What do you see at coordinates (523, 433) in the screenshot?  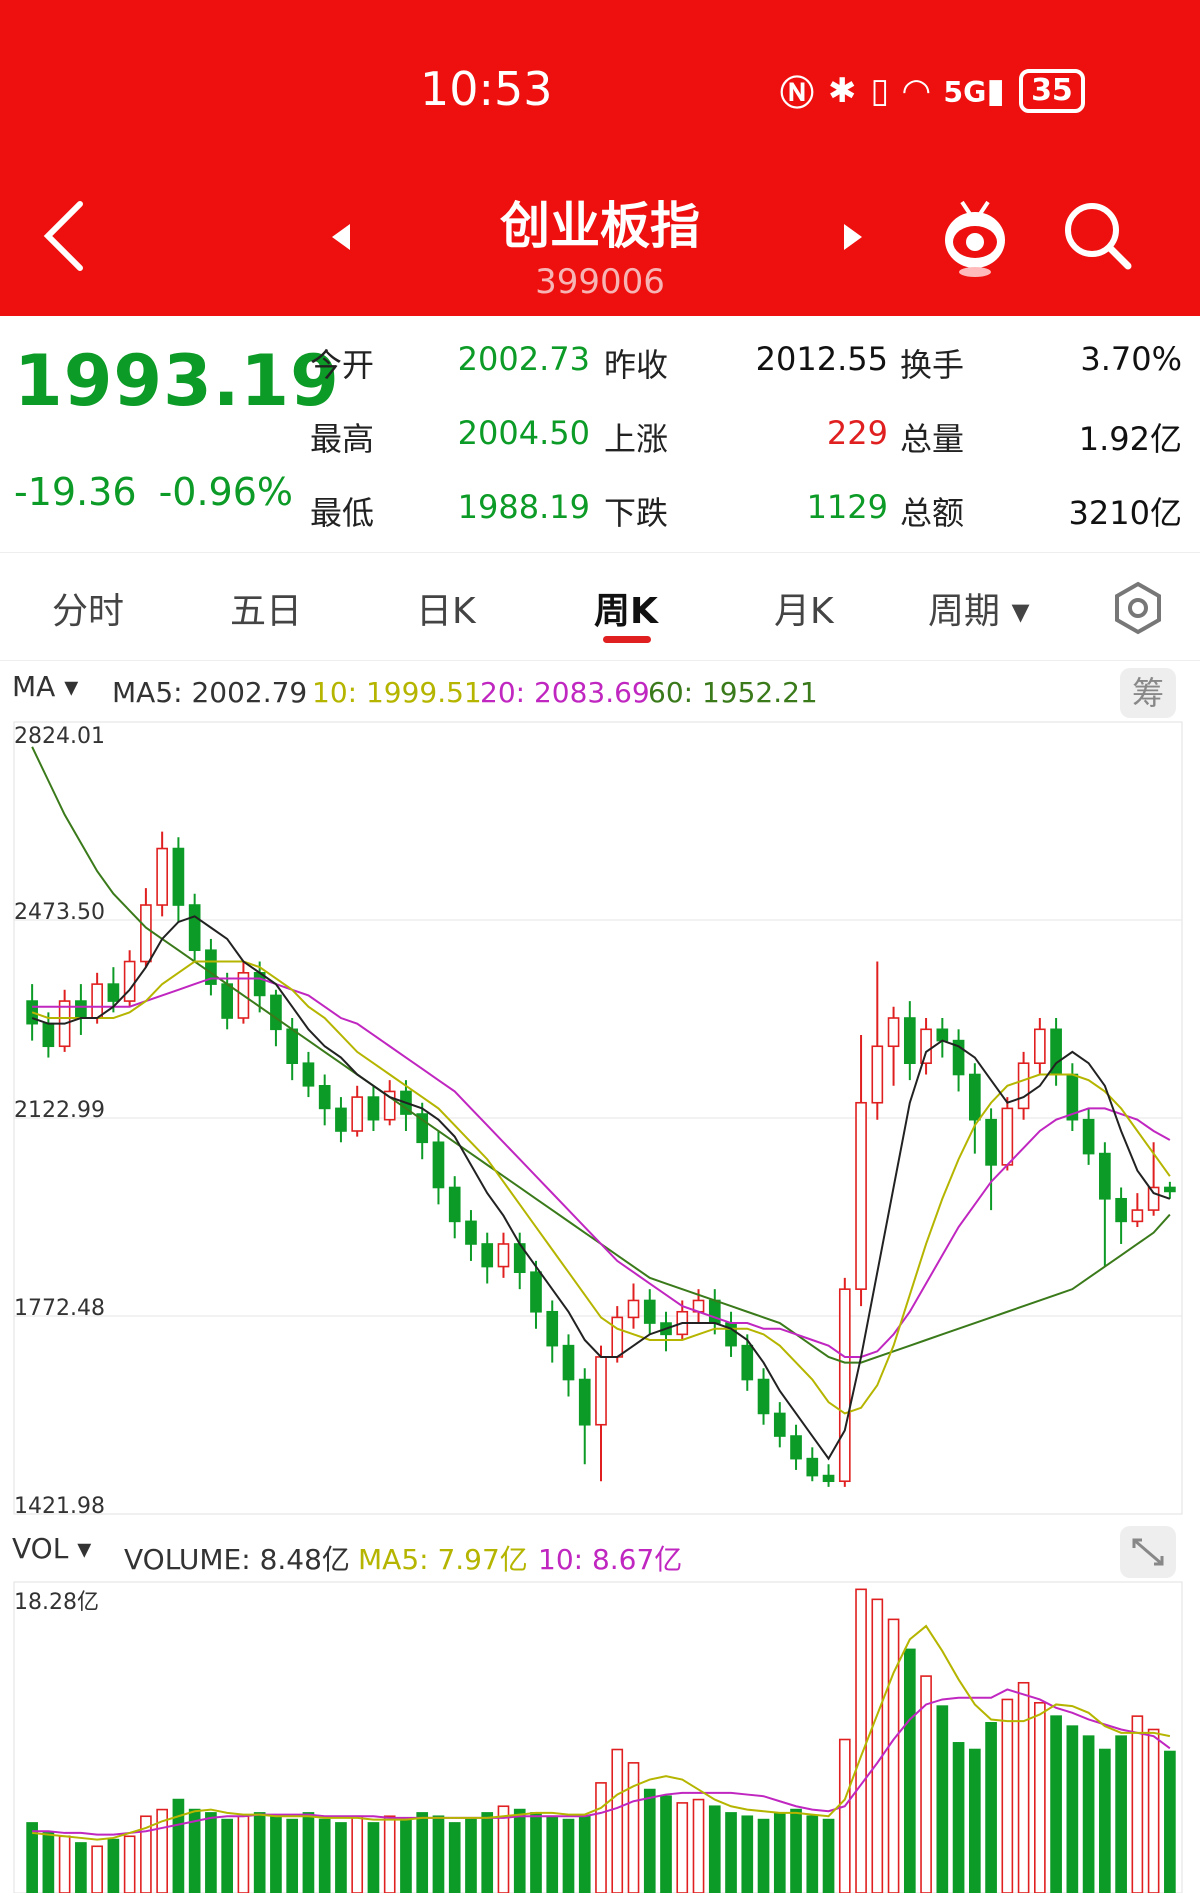 I see `quote-value: 2004.50` at bounding box center [523, 433].